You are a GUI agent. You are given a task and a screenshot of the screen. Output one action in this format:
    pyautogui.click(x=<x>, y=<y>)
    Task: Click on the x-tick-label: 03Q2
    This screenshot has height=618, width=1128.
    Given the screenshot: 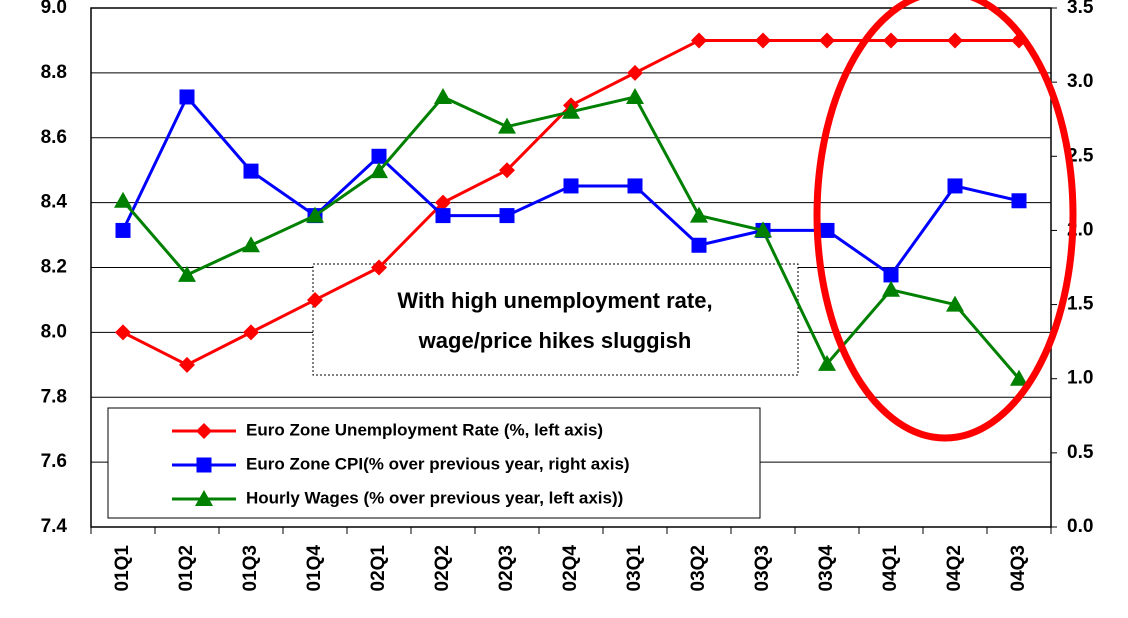 What is the action you would take?
    pyautogui.click(x=698, y=568)
    